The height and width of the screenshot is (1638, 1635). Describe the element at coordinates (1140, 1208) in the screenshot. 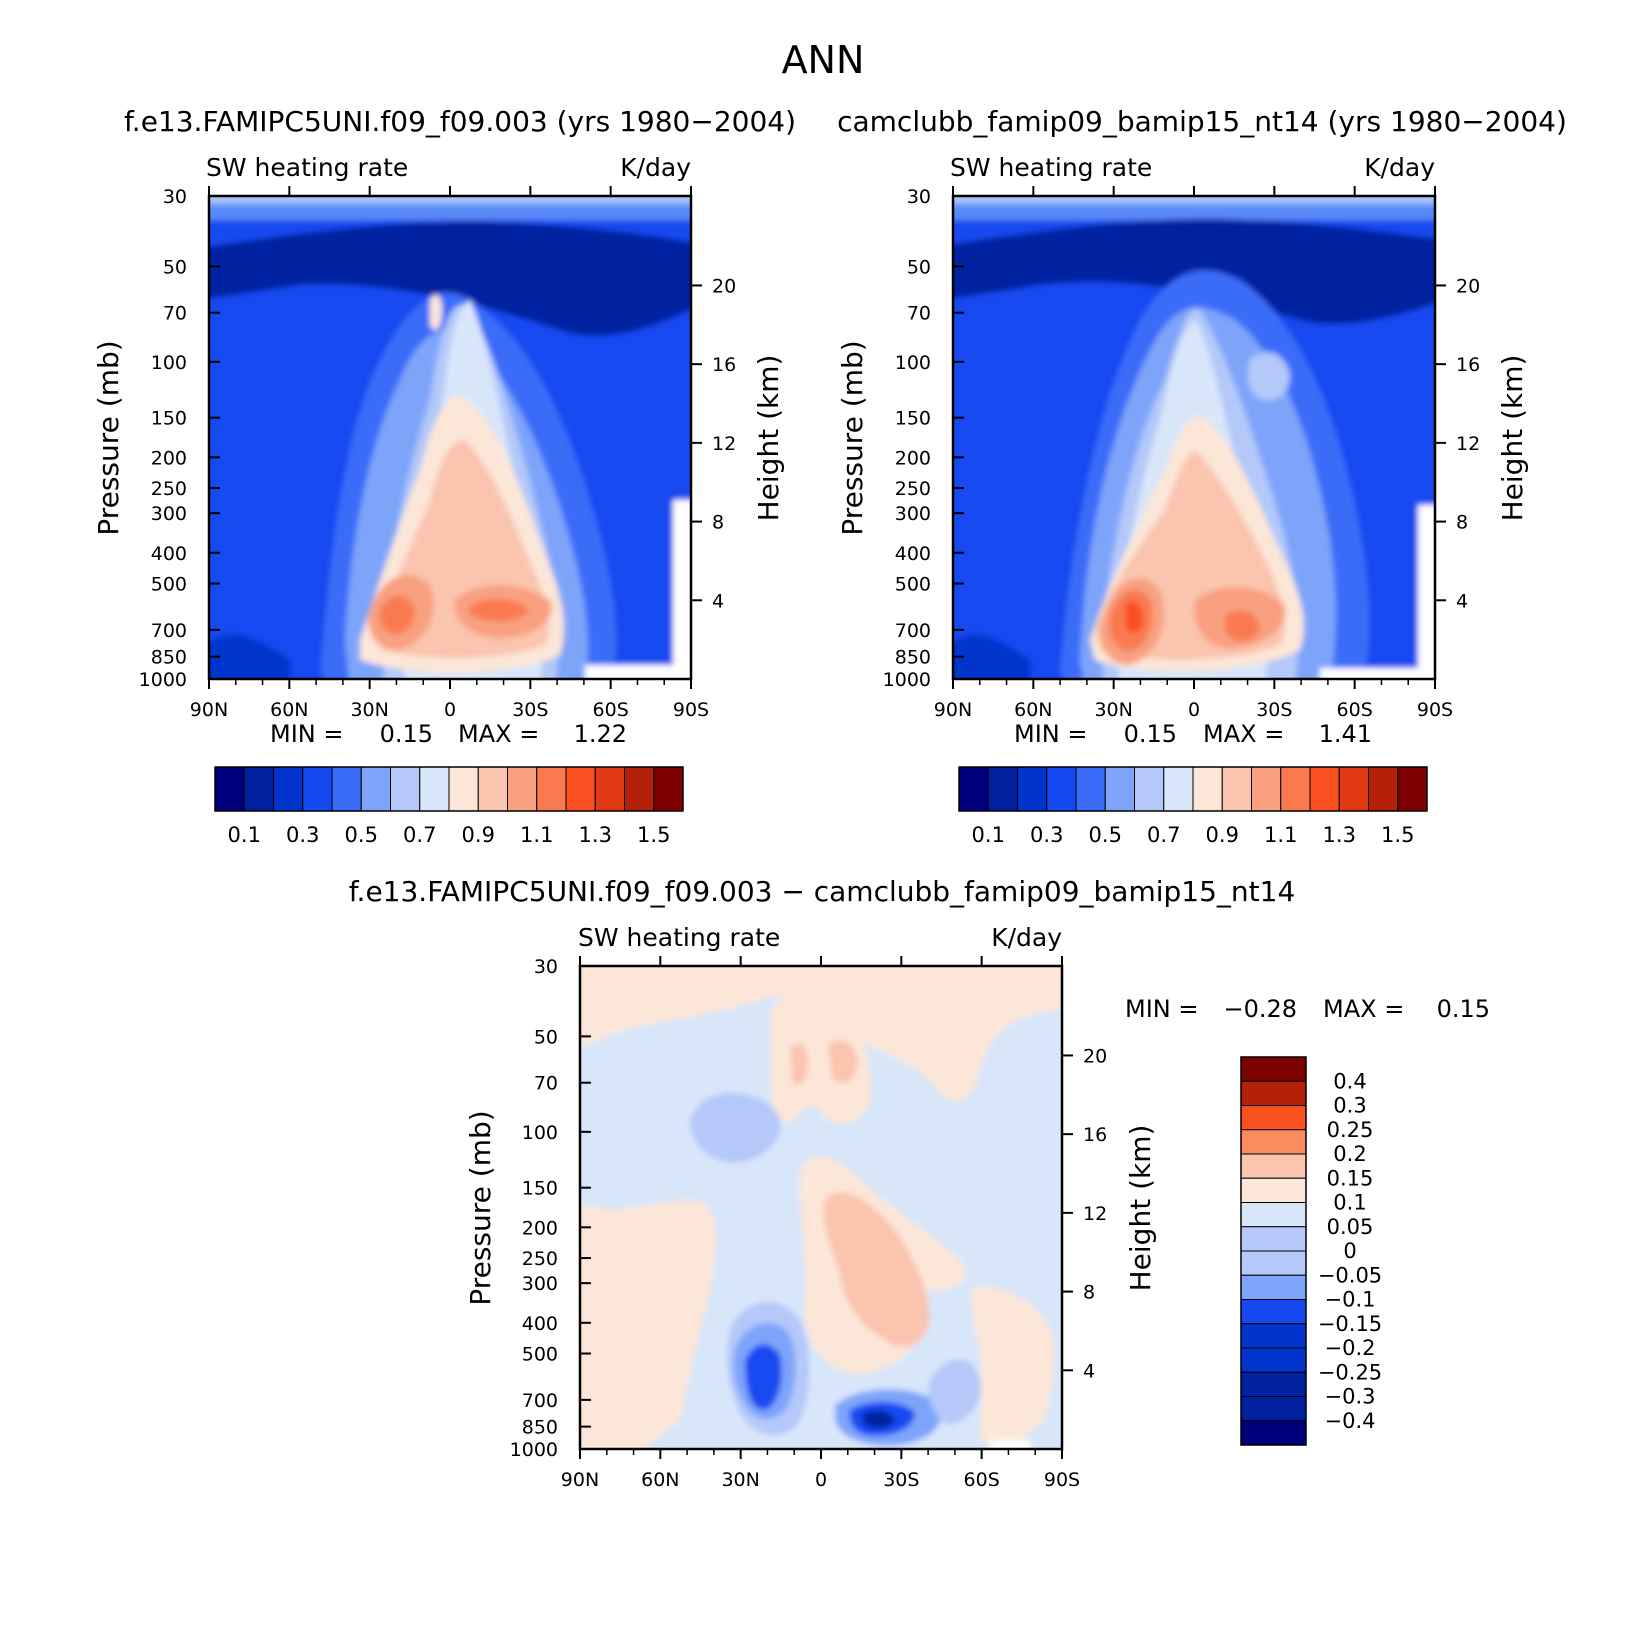

I see `diff-ylabel-right: Height (km)` at that location.